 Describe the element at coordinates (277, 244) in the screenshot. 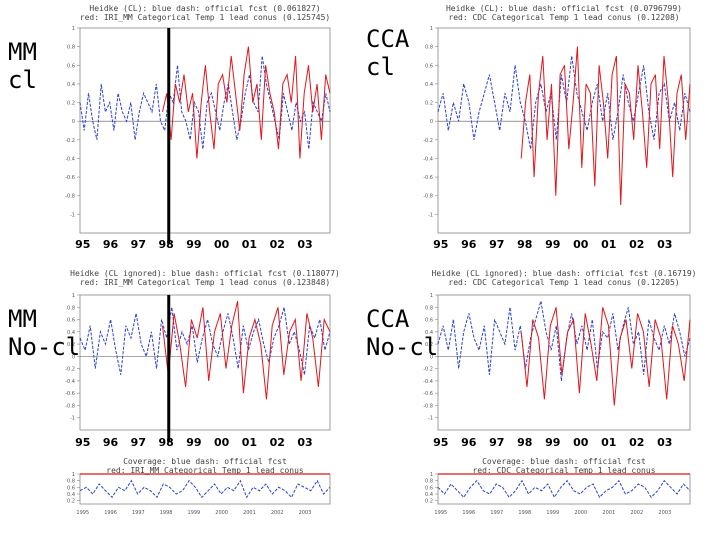

I see `x-year-label: 02` at that location.